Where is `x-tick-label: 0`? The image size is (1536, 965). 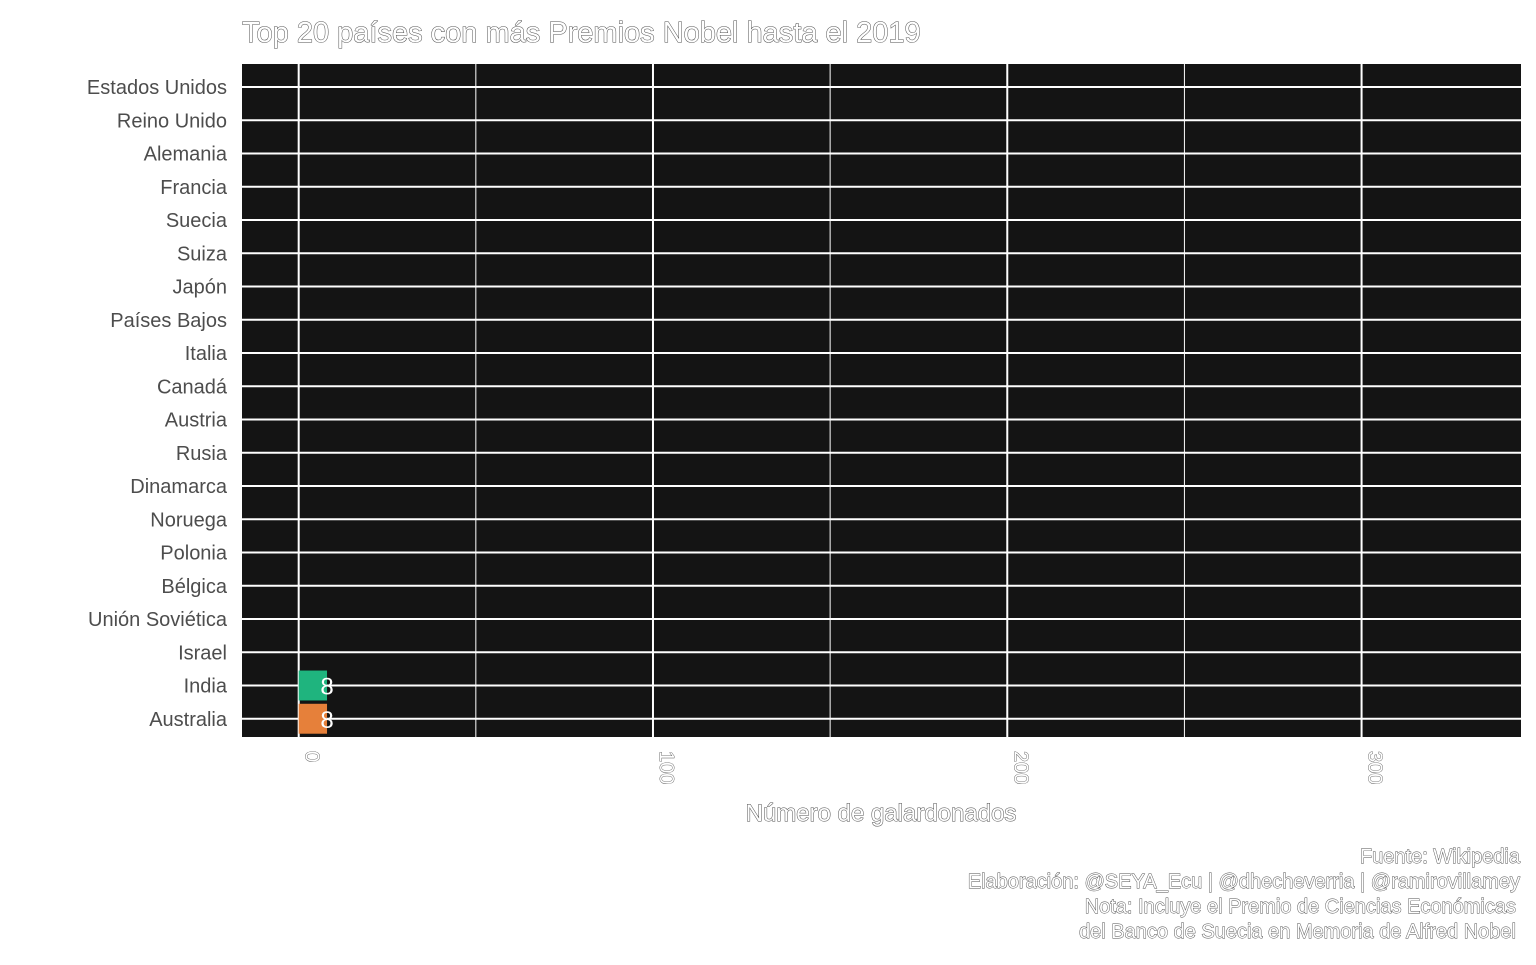 x-tick-label: 0 is located at coordinates (312, 756).